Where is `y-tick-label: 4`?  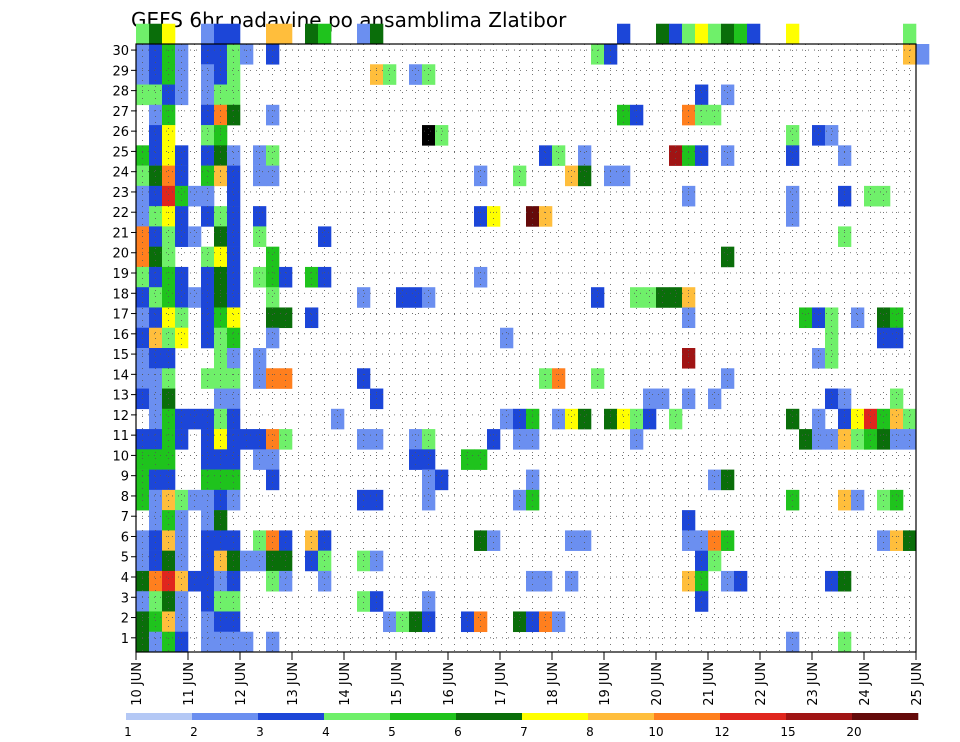
y-tick-label: 4 is located at coordinates (125, 578).